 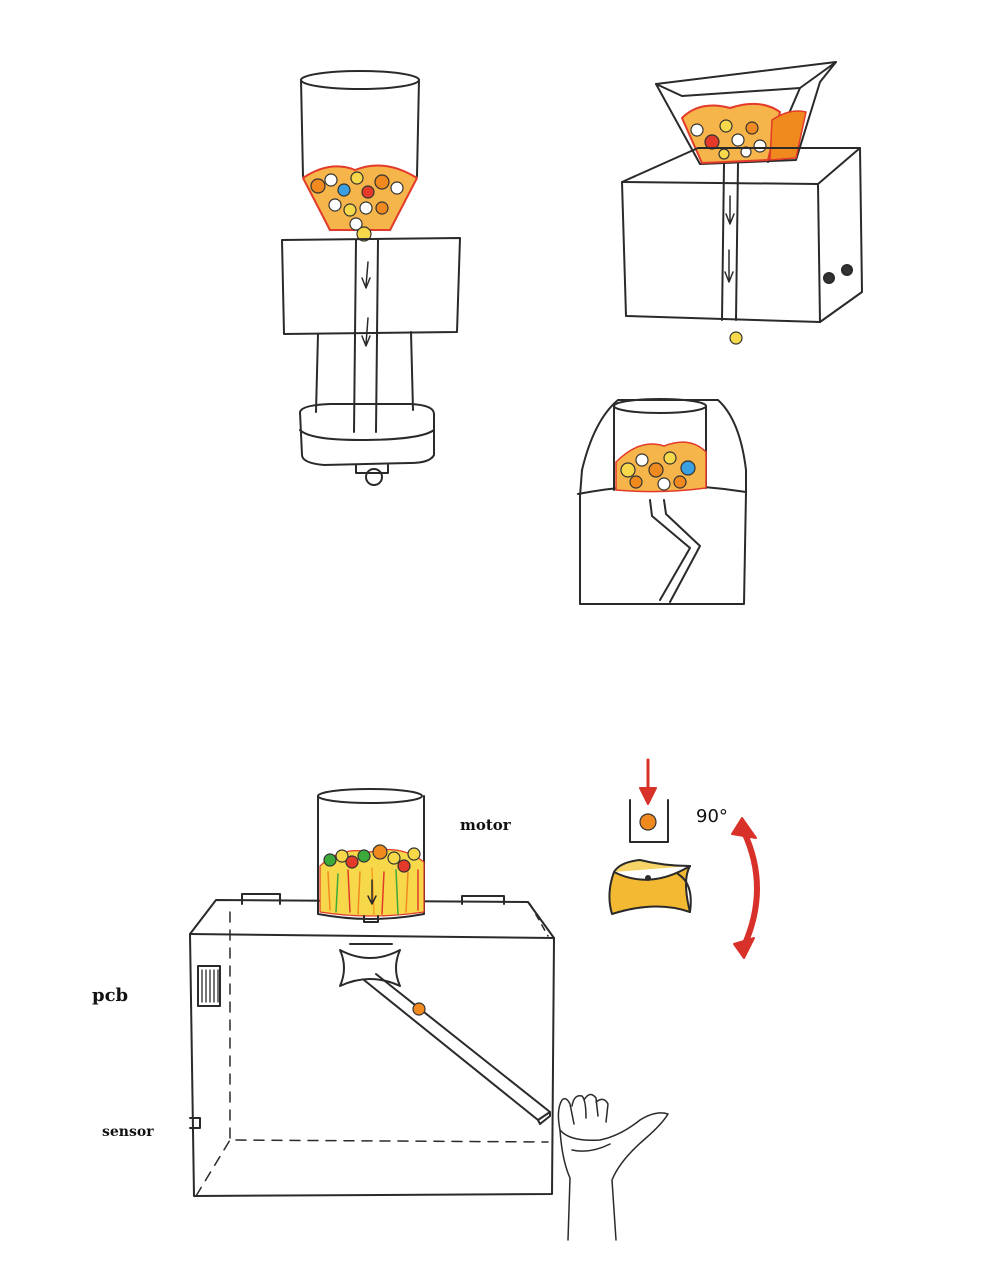 I want to click on funnel-box-dispenser-sketch, so click(x=742, y=203).